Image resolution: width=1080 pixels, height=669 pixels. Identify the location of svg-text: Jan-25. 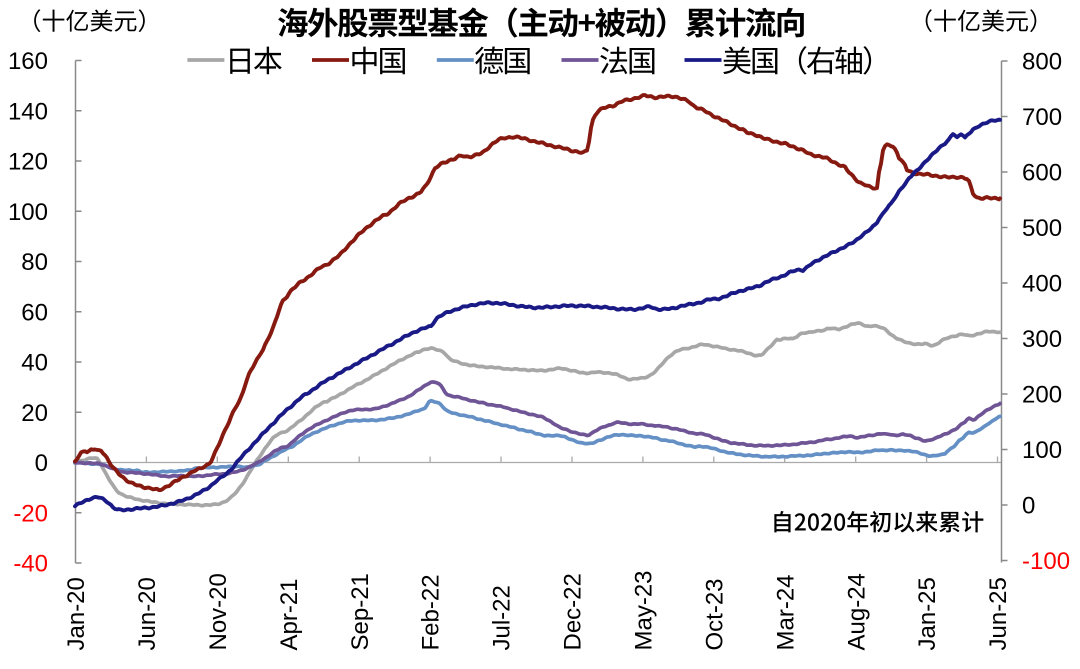
(927, 613).